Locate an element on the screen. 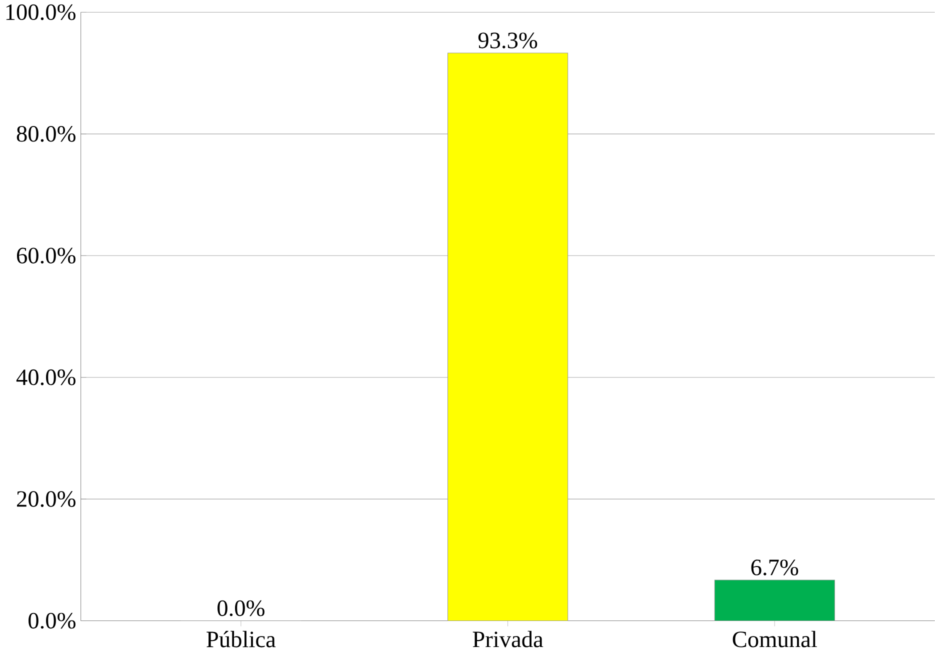  y-tick-label: 0.0% is located at coordinates (52, 621).